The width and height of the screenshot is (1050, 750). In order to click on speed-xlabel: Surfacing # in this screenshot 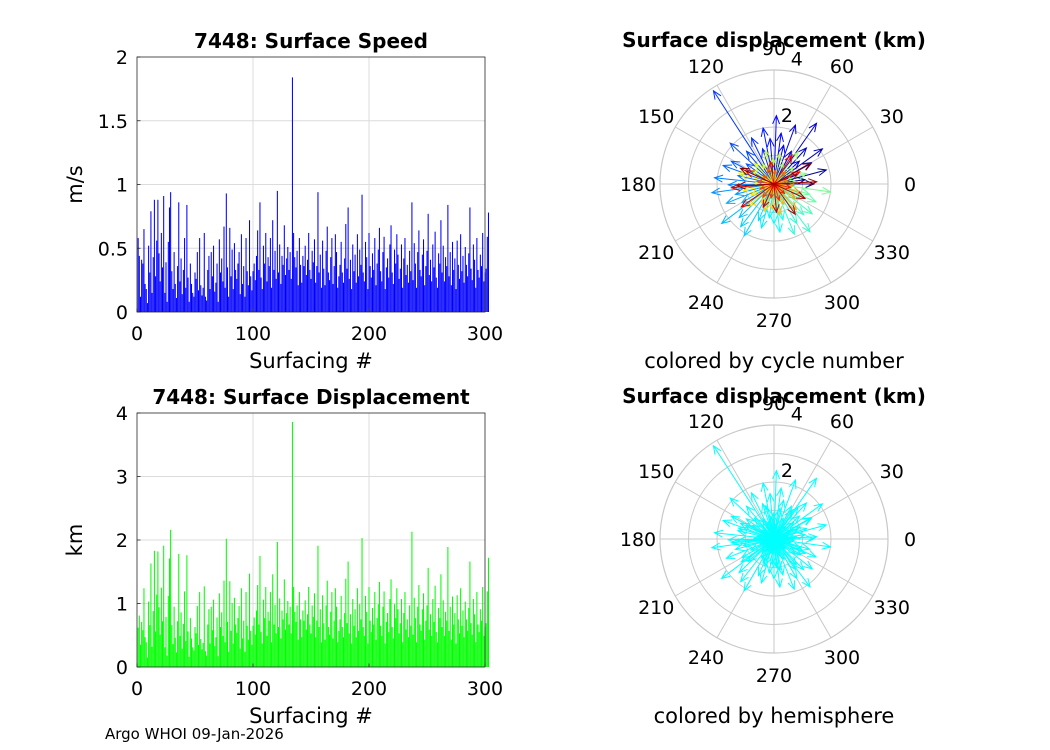, I will do `click(311, 361)`.